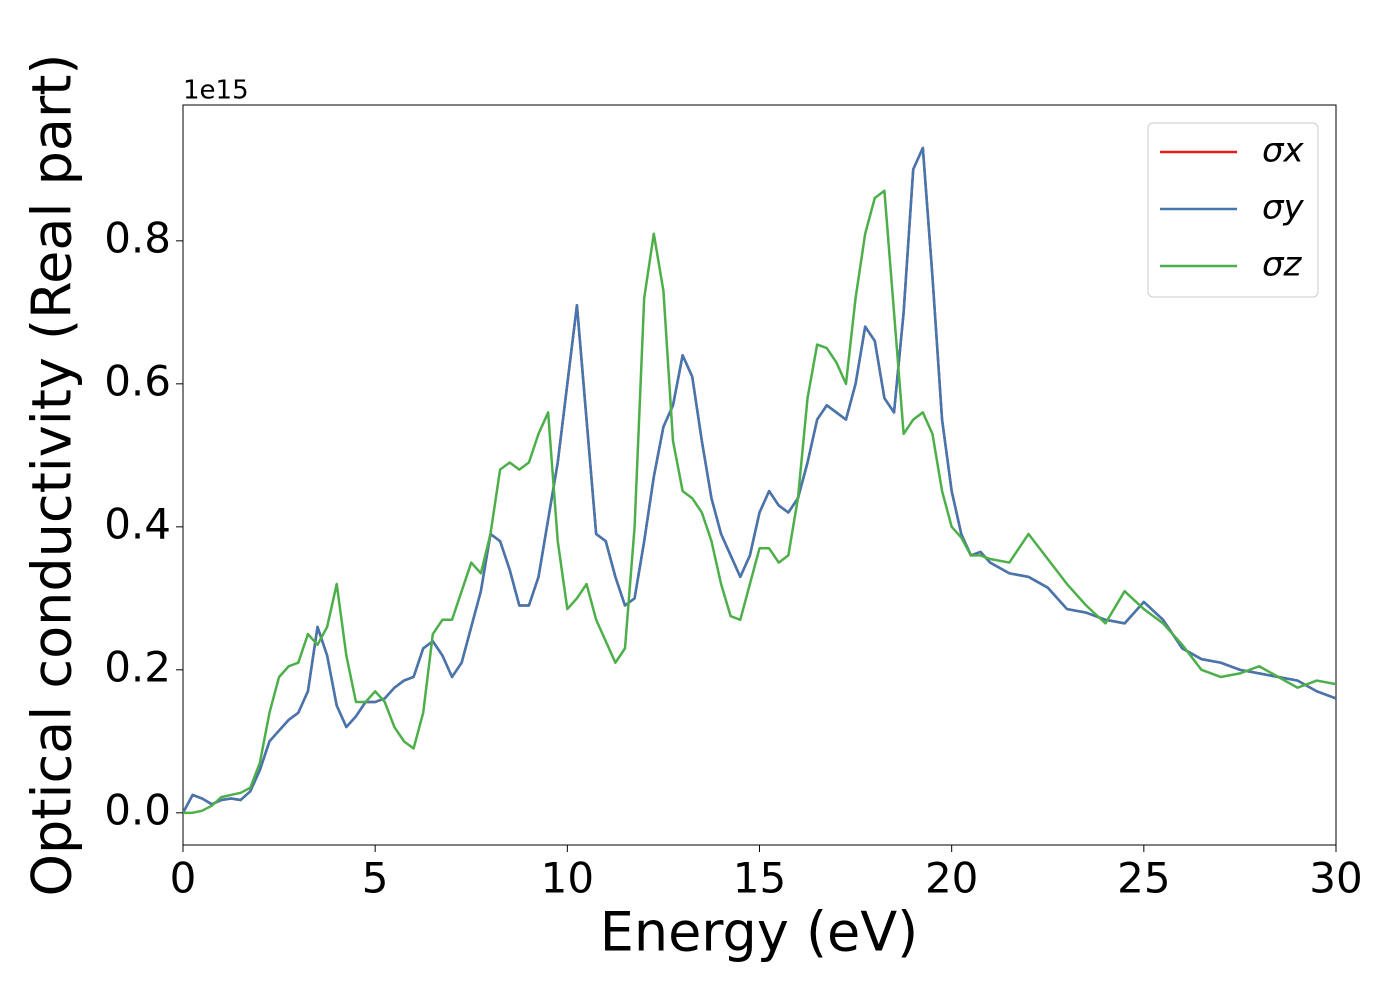 The image size is (1400, 1000). What do you see at coordinates (1335, 878) in the screenshot?
I see `x-tick-label: 30` at bounding box center [1335, 878].